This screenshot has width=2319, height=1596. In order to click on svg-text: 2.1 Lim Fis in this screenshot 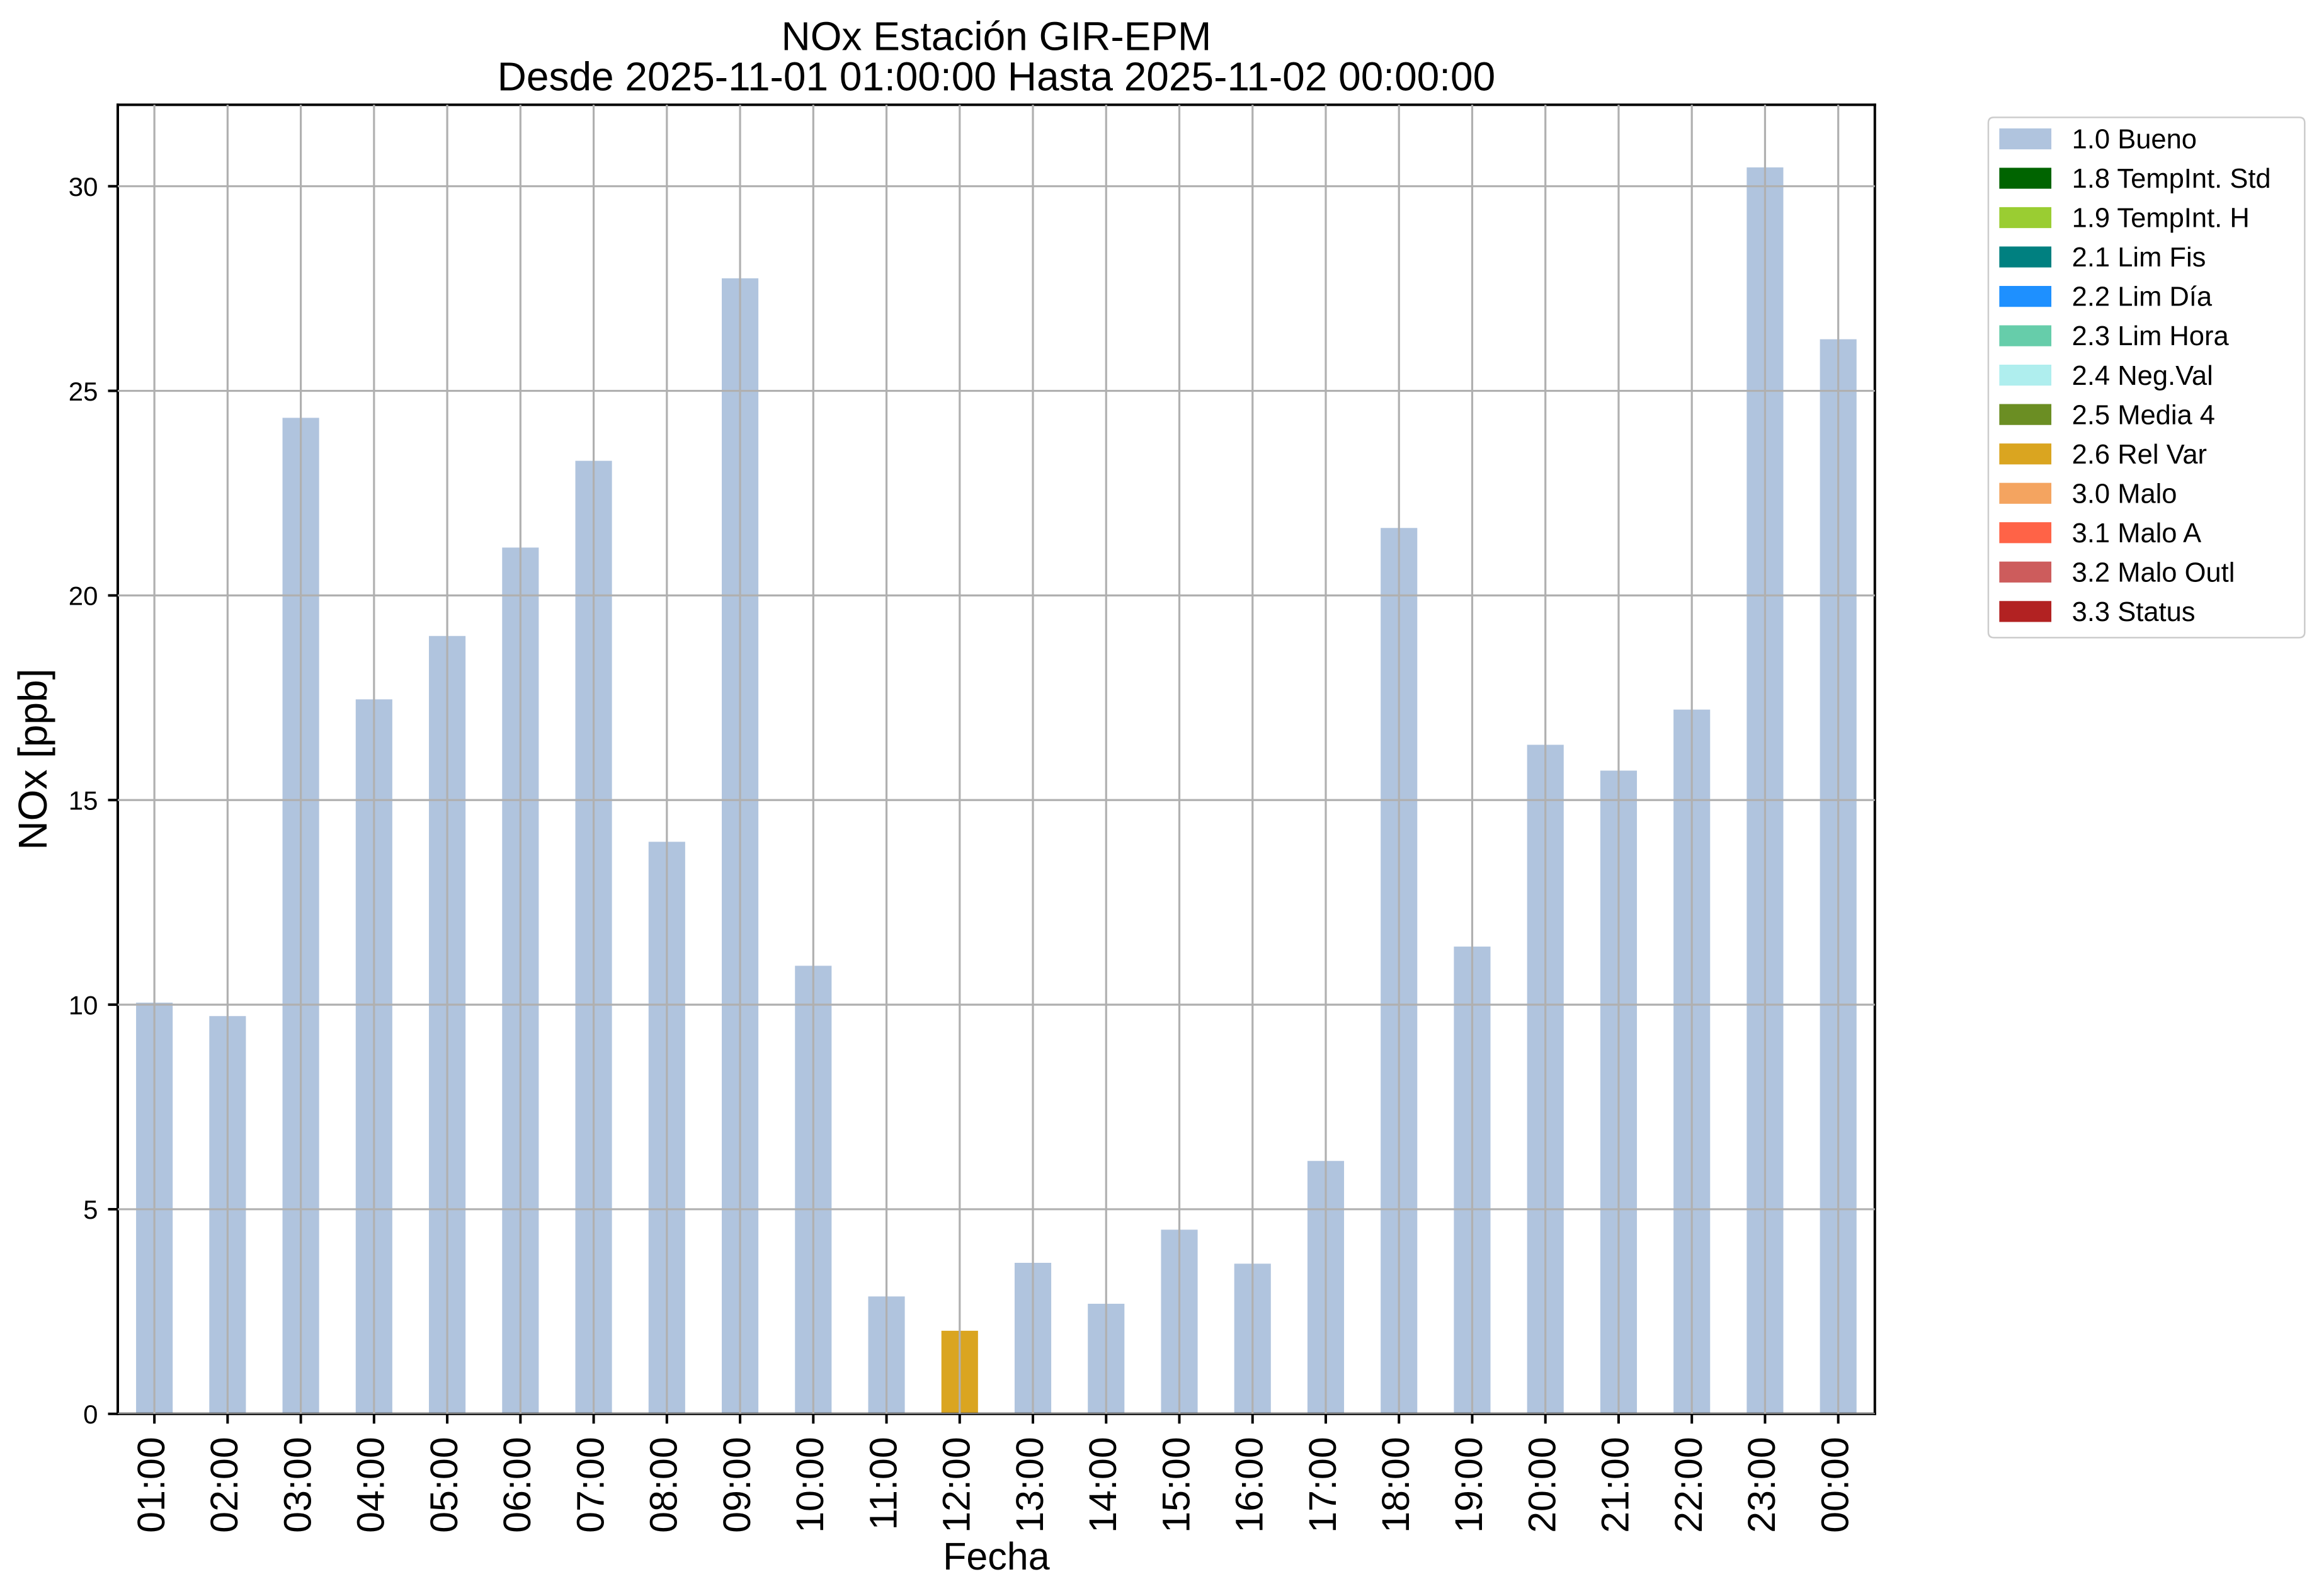, I will do `click(2139, 257)`.